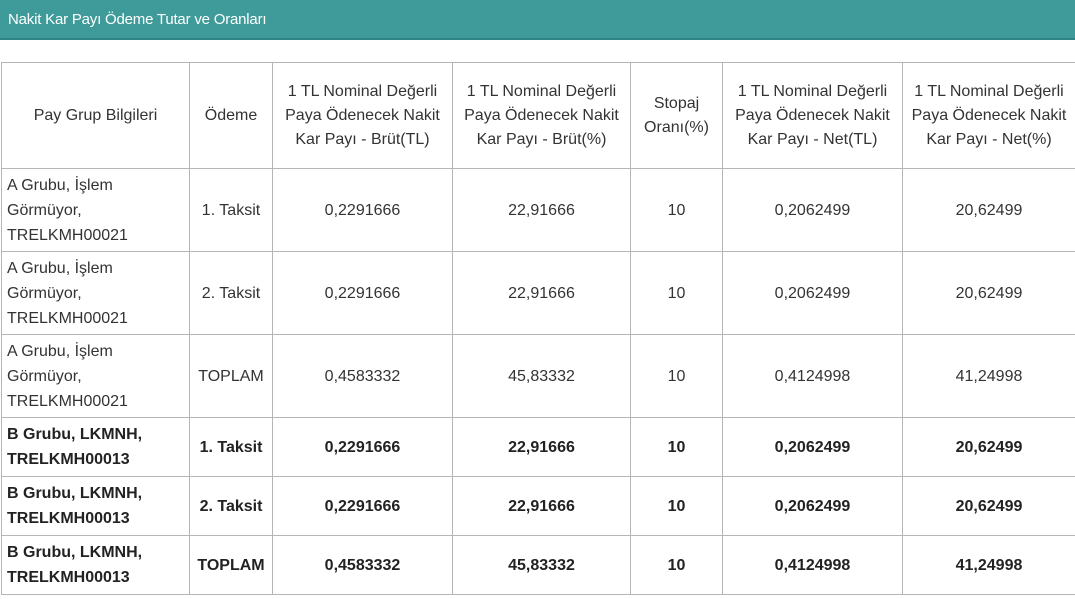 Image resolution: width=1075 pixels, height=599 pixels. Describe the element at coordinates (537, 20) in the screenshot. I see `section-title-bar: Nakit Kar Payı Ödeme Tutar ve Oranları` at that location.